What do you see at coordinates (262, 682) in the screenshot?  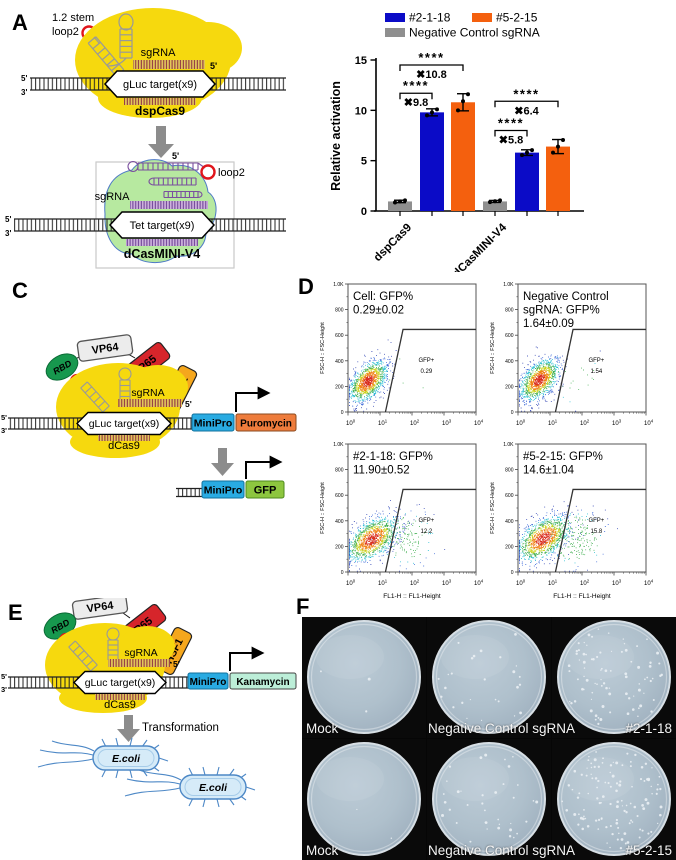 I see `kanamycin-label: Kanamycin` at bounding box center [262, 682].